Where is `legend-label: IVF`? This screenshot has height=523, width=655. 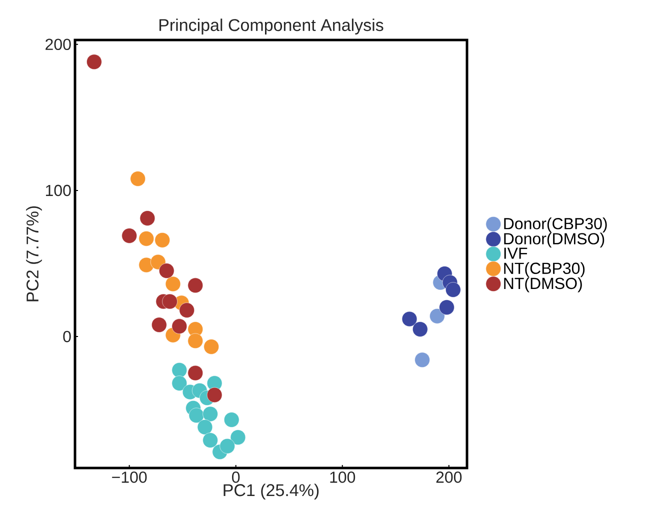 legend-label: IVF is located at coordinates (516, 253).